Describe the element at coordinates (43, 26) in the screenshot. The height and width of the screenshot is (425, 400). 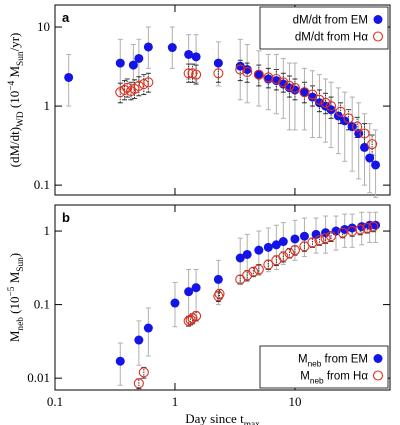
I see `y-tick-label: 10` at that location.